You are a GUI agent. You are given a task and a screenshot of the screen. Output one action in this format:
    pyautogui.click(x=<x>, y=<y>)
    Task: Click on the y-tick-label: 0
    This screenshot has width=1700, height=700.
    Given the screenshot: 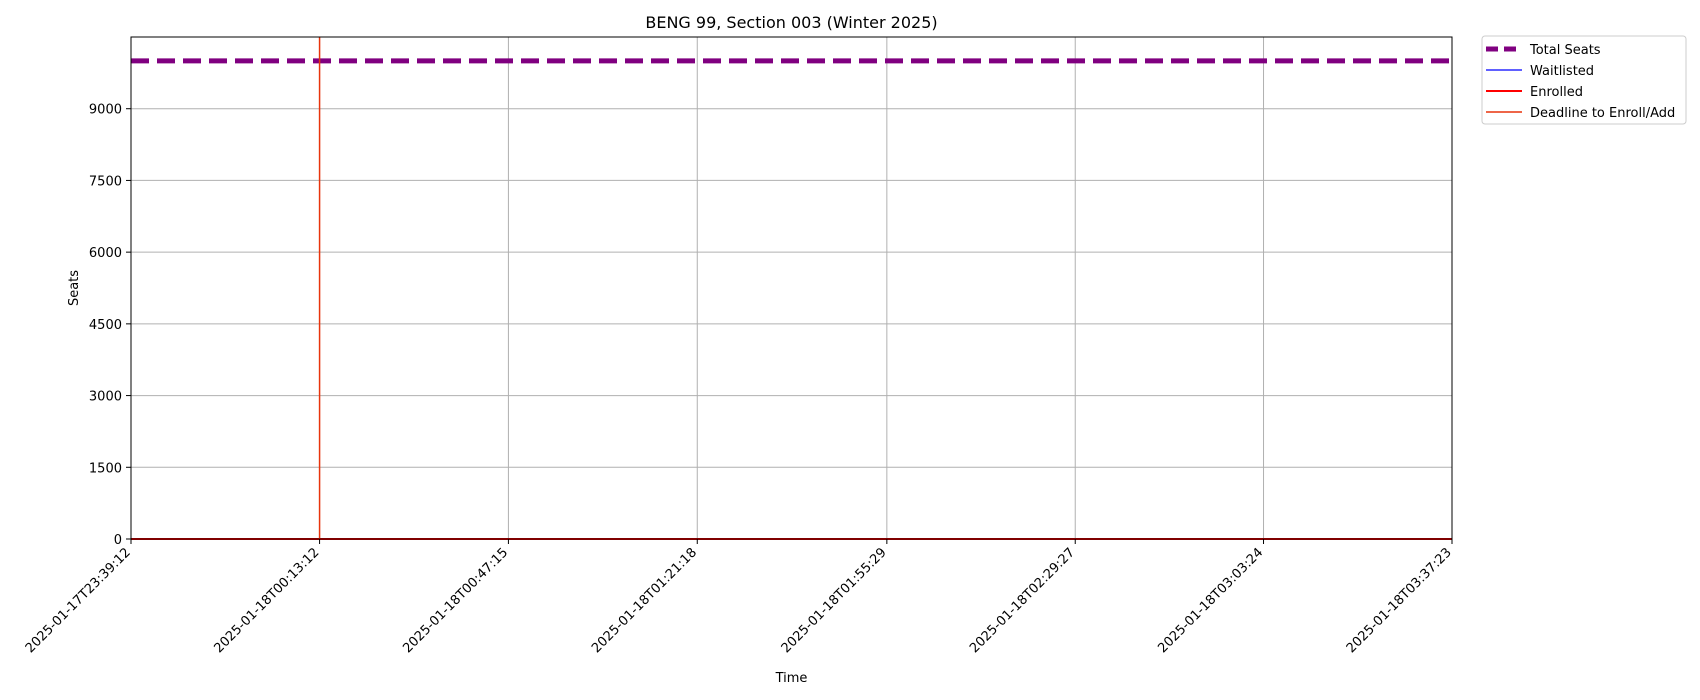 What is the action you would take?
    pyautogui.click(x=118, y=540)
    